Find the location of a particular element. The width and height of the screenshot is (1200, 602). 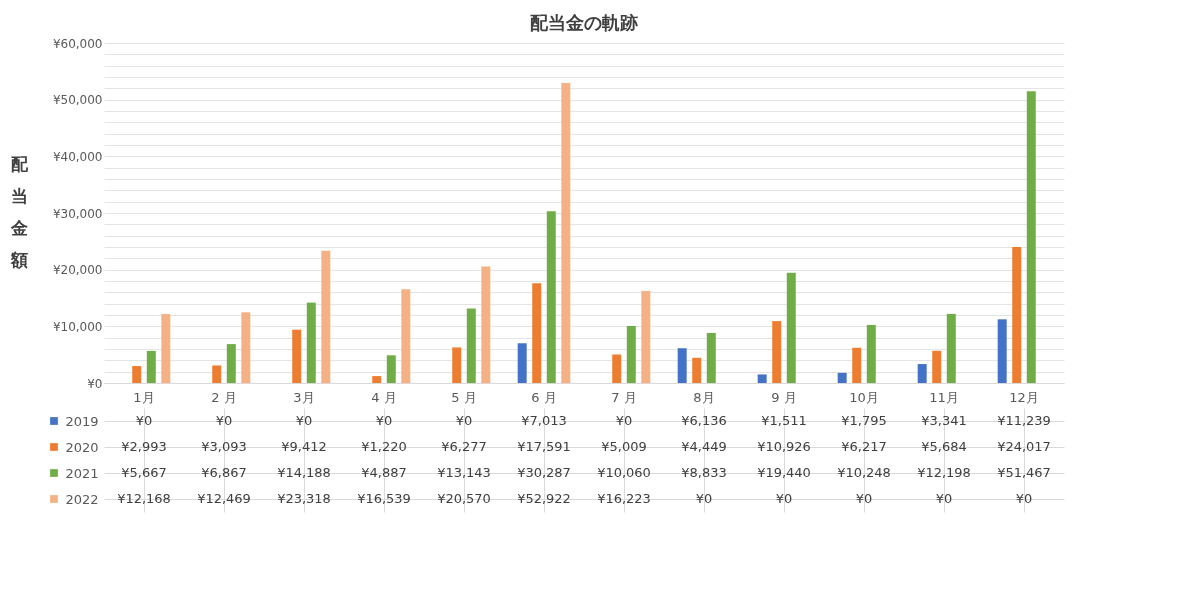

data-label: ¥20,570 is located at coordinates (464, 498).